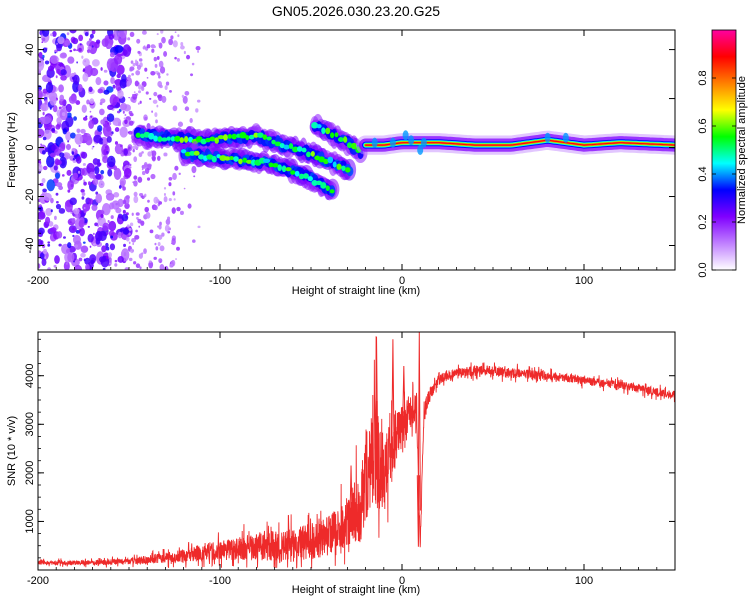 This screenshot has height=600, width=750. What do you see at coordinates (724, 150) in the screenshot?
I see `colorbar-gradient` at bounding box center [724, 150].